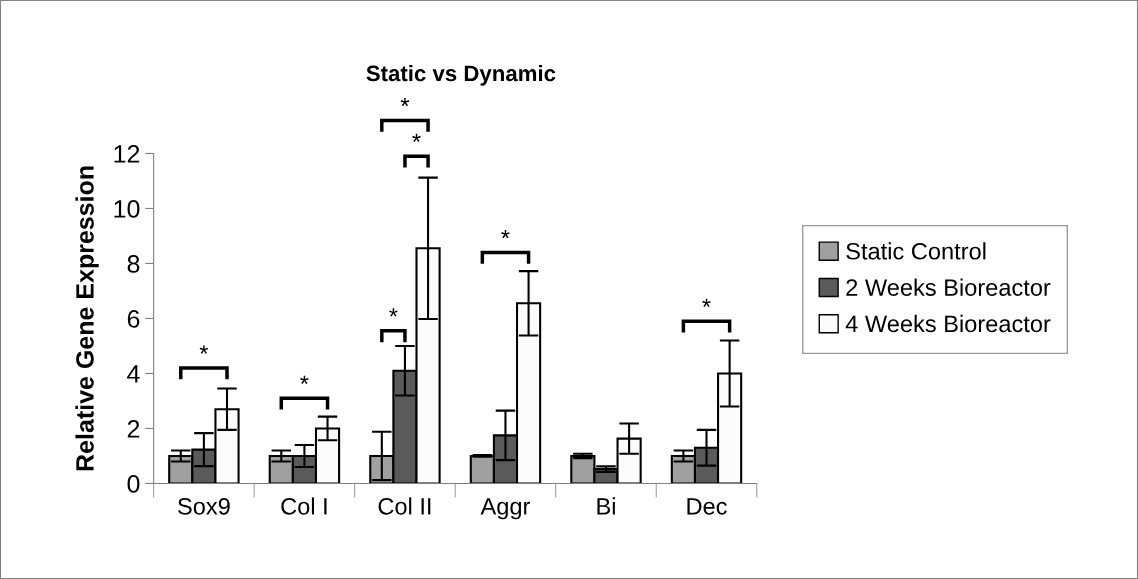 The width and height of the screenshot is (1138, 579). What do you see at coordinates (461, 75) in the screenshot?
I see `chart-title: Static vs Dynamic` at bounding box center [461, 75].